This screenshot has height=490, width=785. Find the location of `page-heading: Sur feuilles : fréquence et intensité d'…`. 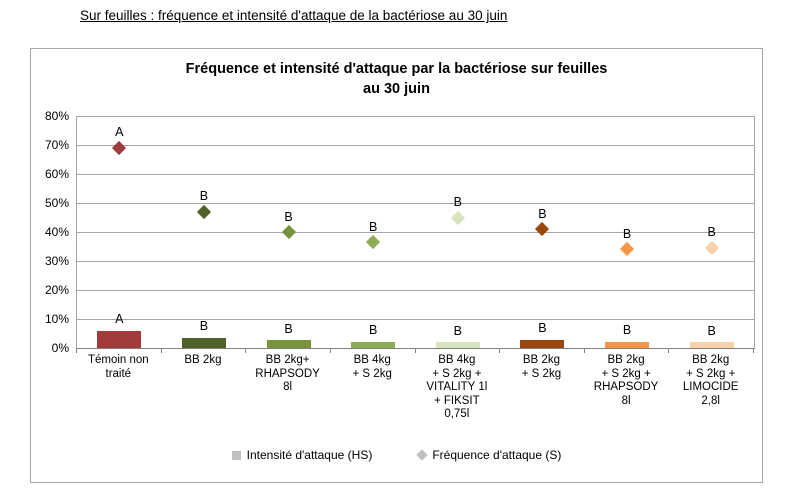

page-heading: Sur feuilles : fréquence et intensité d'… is located at coordinates (294, 15).